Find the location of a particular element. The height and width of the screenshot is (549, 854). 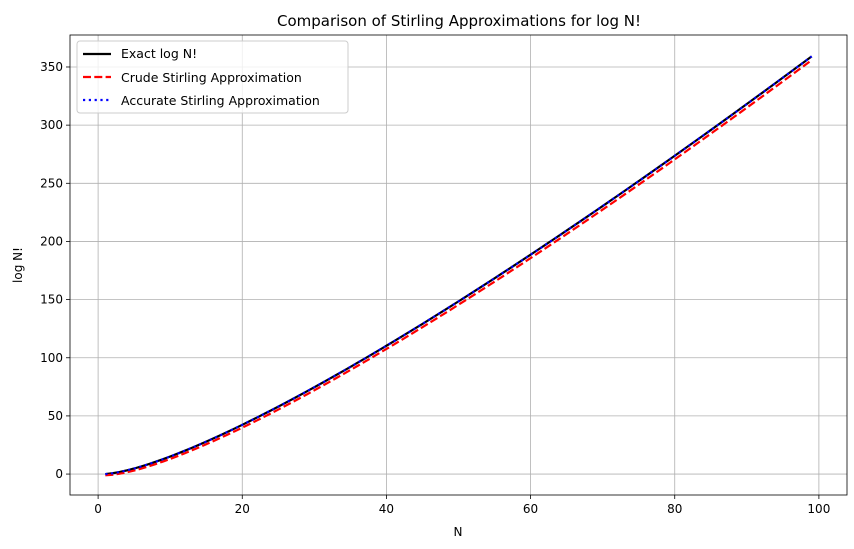

y-tick-label: 100 is located at coordinates (51, 358).